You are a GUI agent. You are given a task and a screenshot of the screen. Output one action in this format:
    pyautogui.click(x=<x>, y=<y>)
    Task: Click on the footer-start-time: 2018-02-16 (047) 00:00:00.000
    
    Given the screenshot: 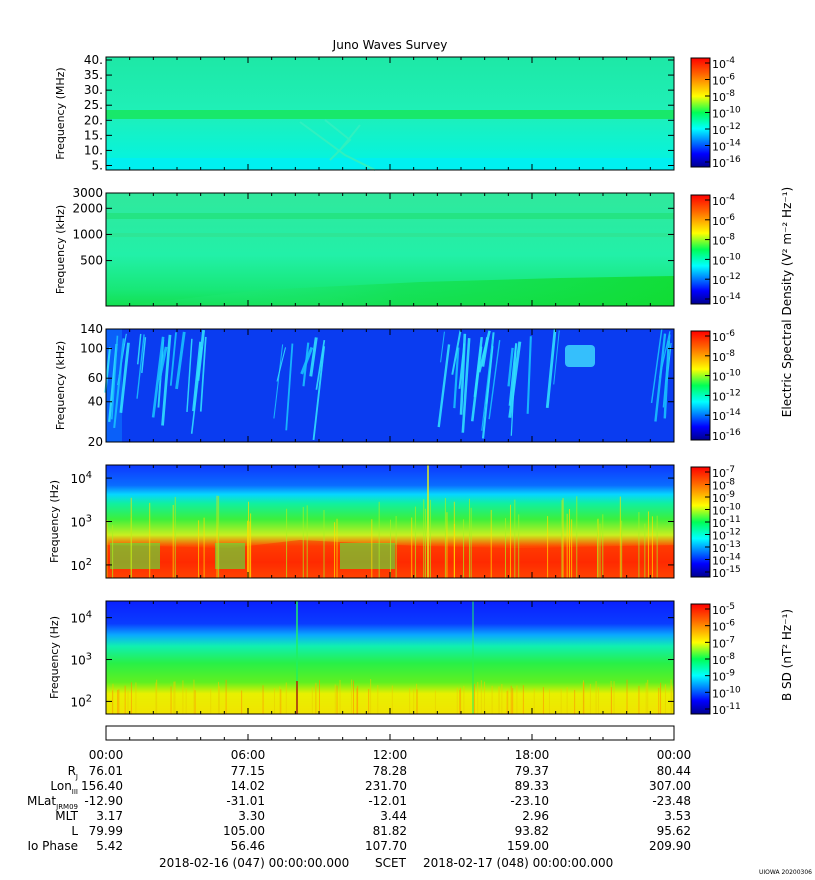 What is the action you would take?
    pyautogui.click(x=254, y=863)
    